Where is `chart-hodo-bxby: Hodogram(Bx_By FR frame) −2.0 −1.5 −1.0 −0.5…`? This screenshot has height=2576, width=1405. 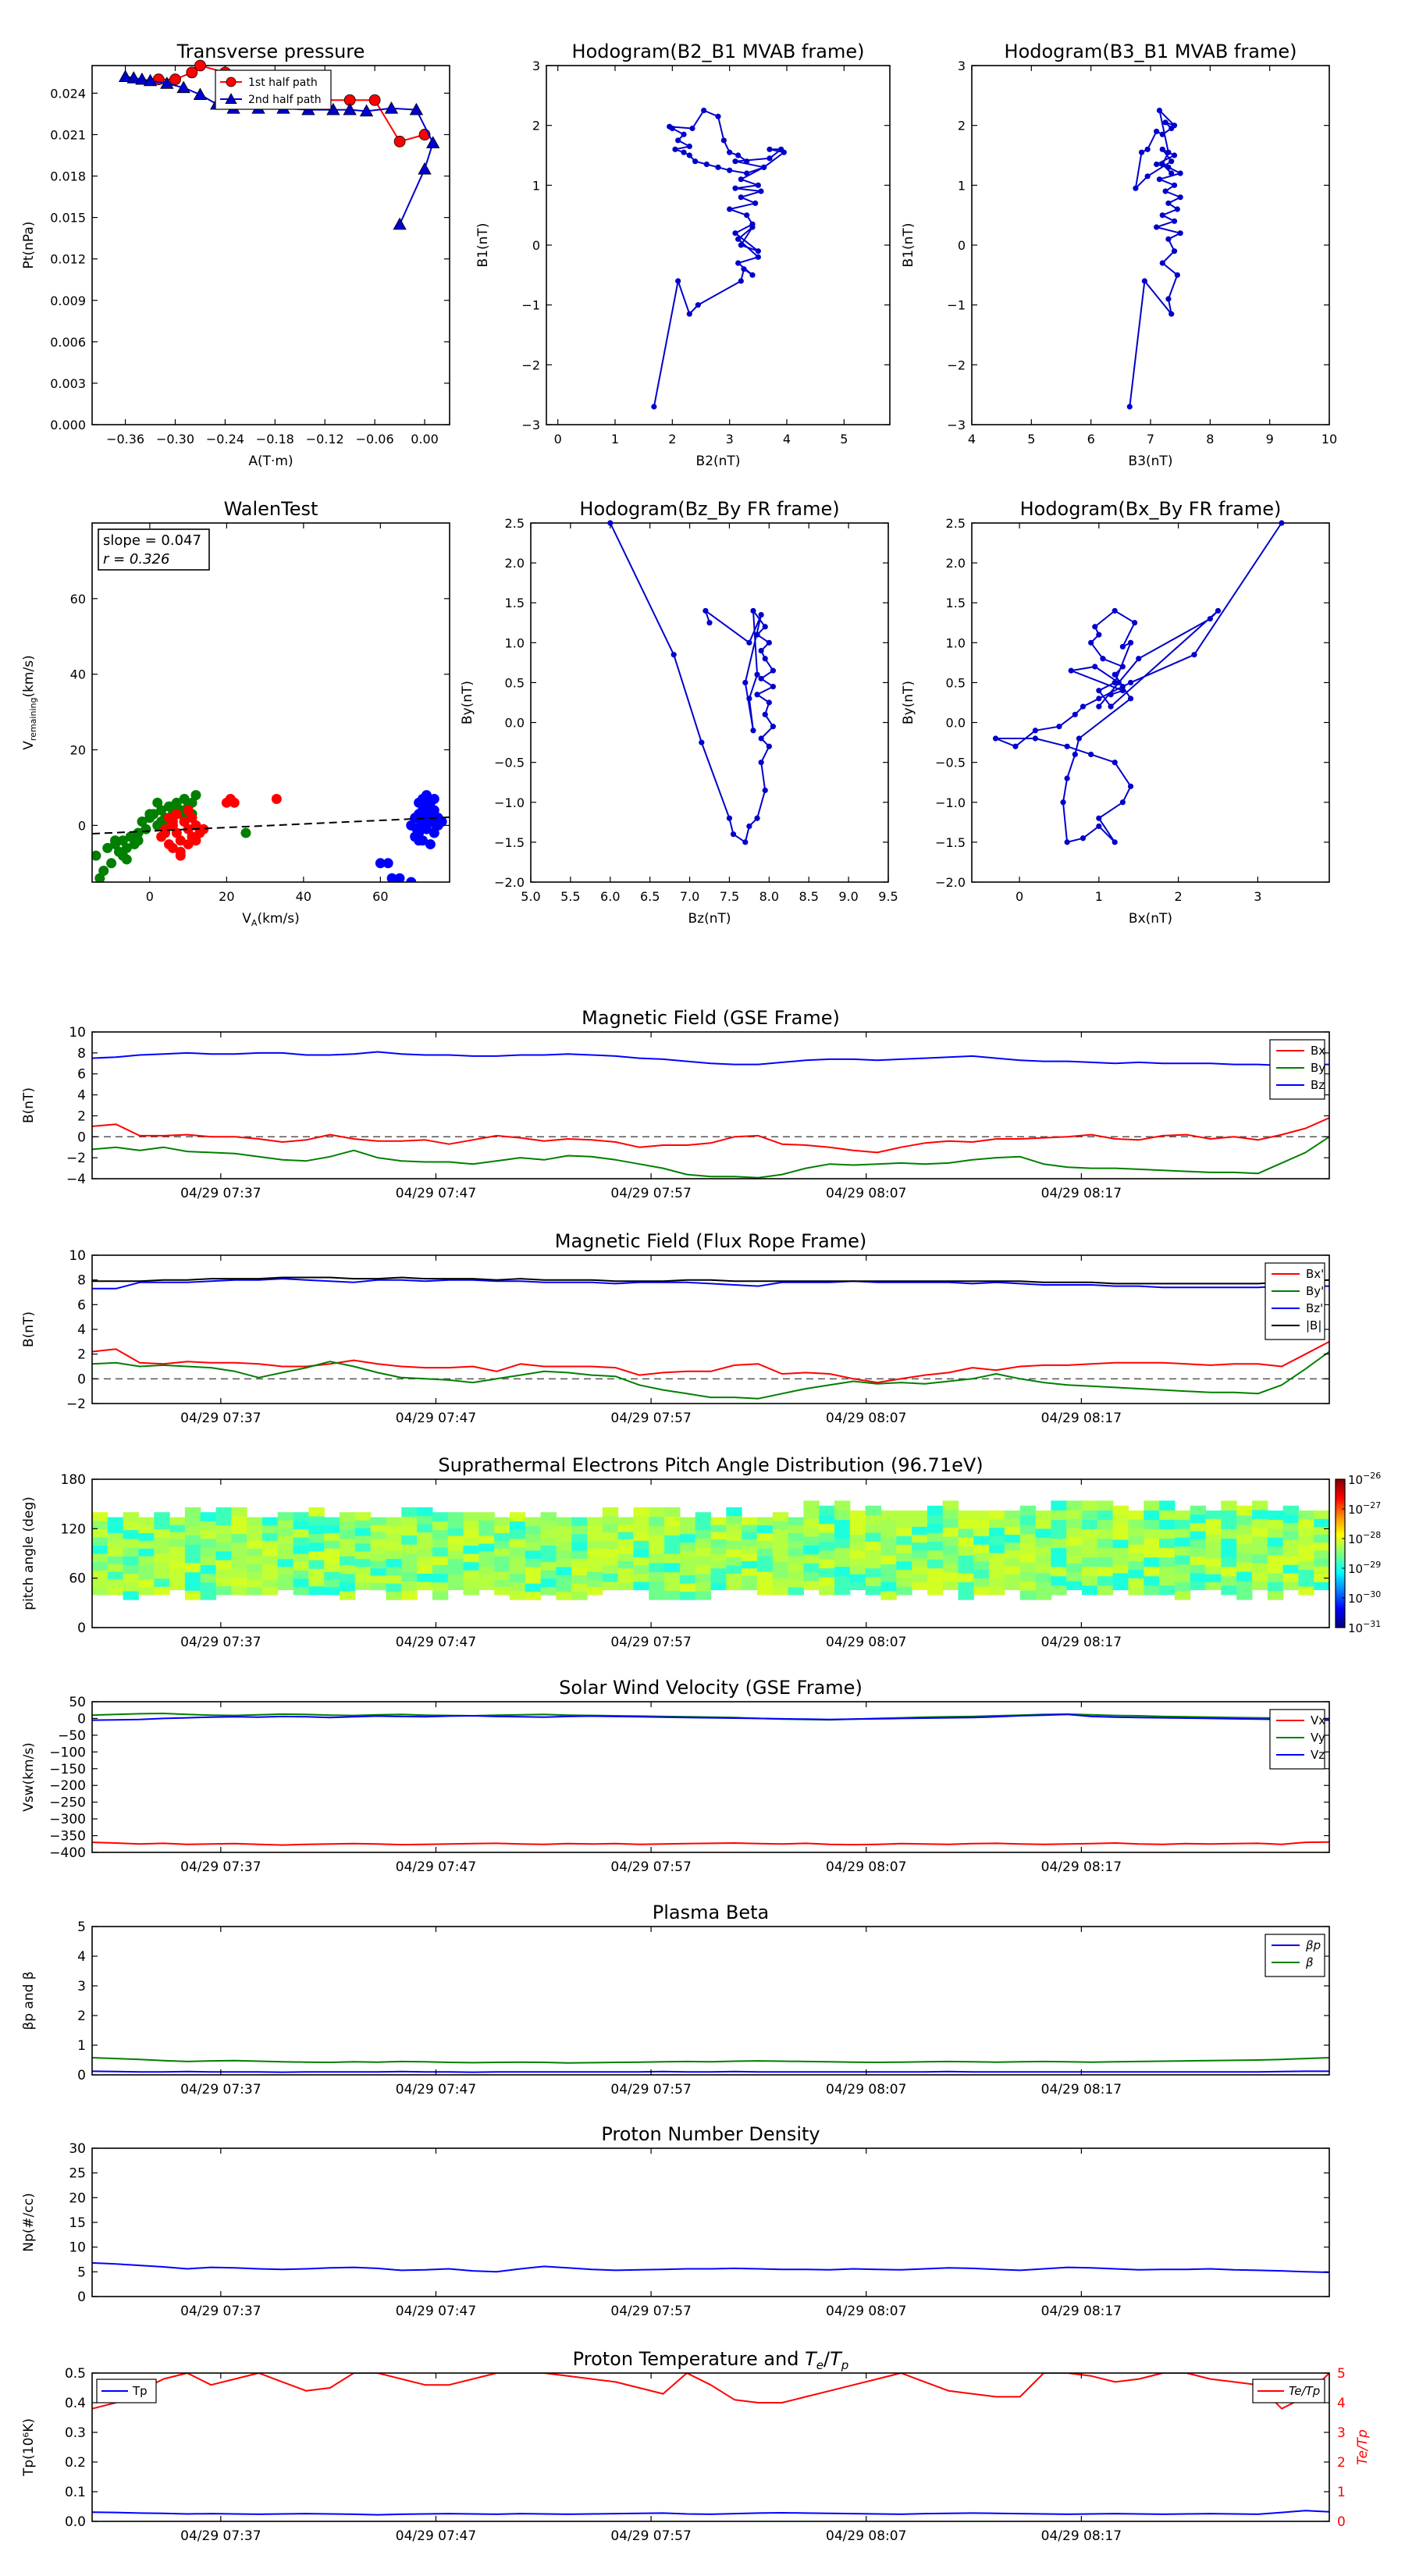 chart-hodo-bxby: Hodogram(Bx_By FR frame) −2.0 −1.5 −1.0 −0.5… is located at coordinates (1115, 712).